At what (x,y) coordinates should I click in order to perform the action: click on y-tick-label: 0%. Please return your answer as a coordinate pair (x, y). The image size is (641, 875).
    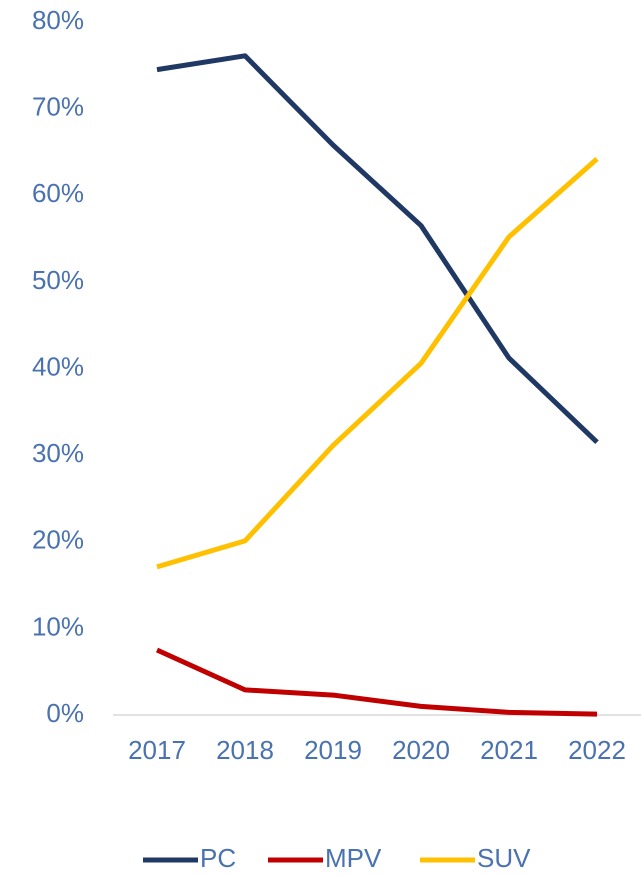
    Looking at the image, I should click on (65, 713).